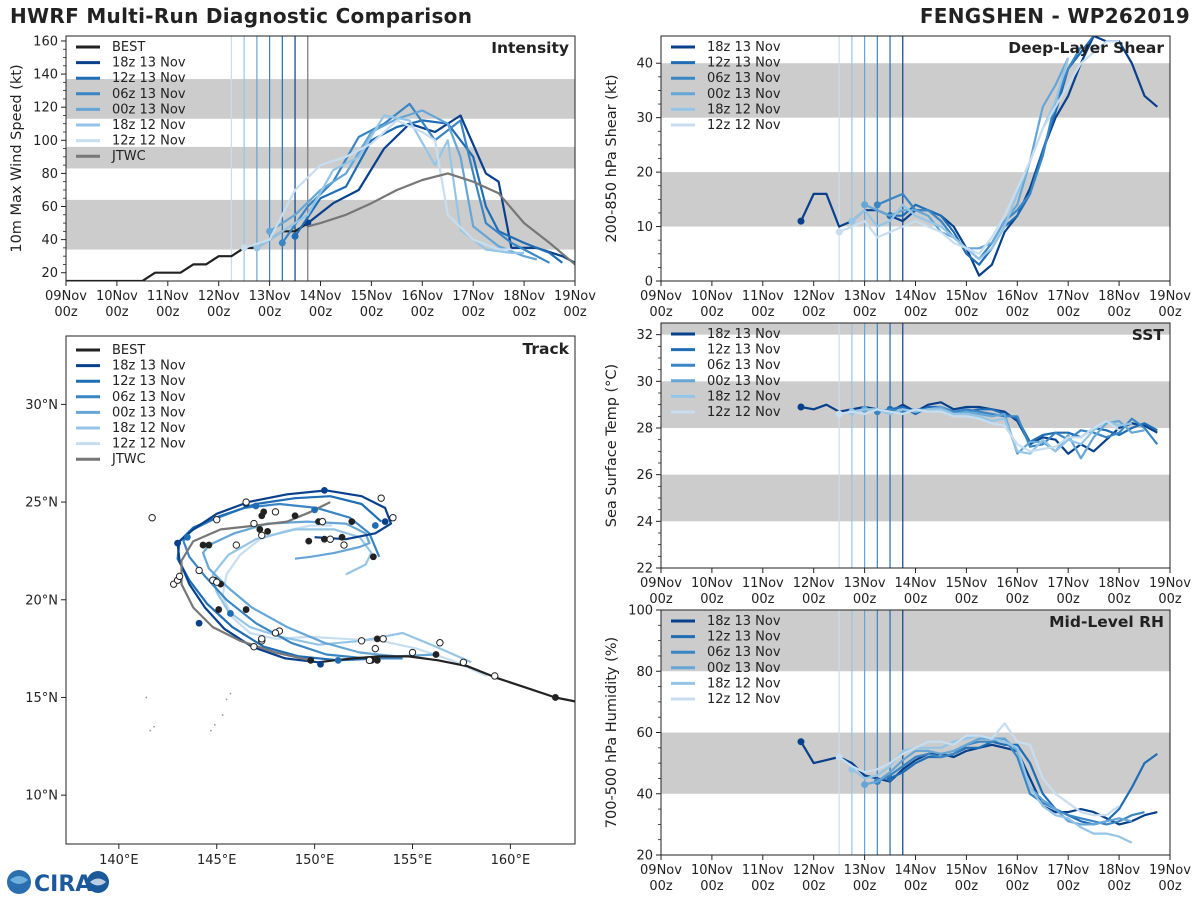 This screenshot has height=902, width=1200. What do you see at coordinates (1017, 296) in the screenshot?
I see `x-tick-label-date: 16Nov` at bounding box center [1017, 296].